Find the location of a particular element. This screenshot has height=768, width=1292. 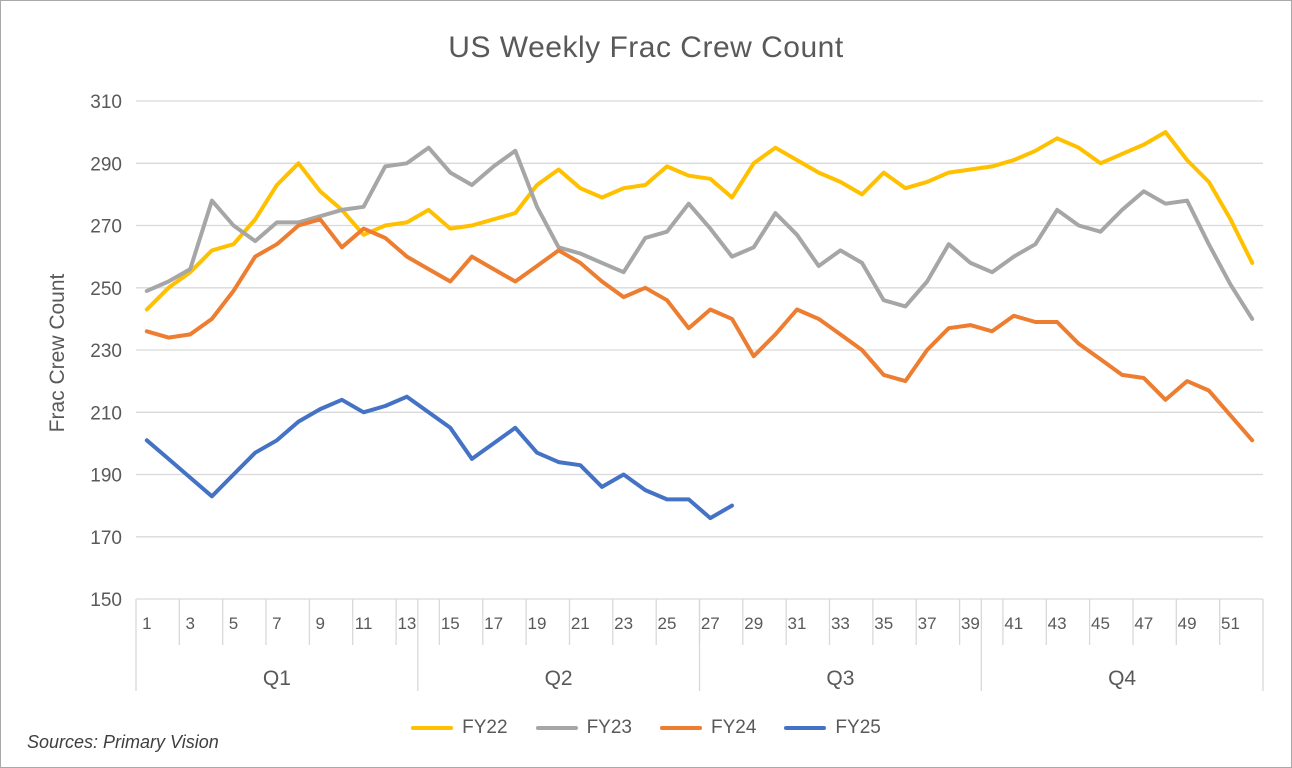

series-line-FY25 is located at coordinates (439, 457).